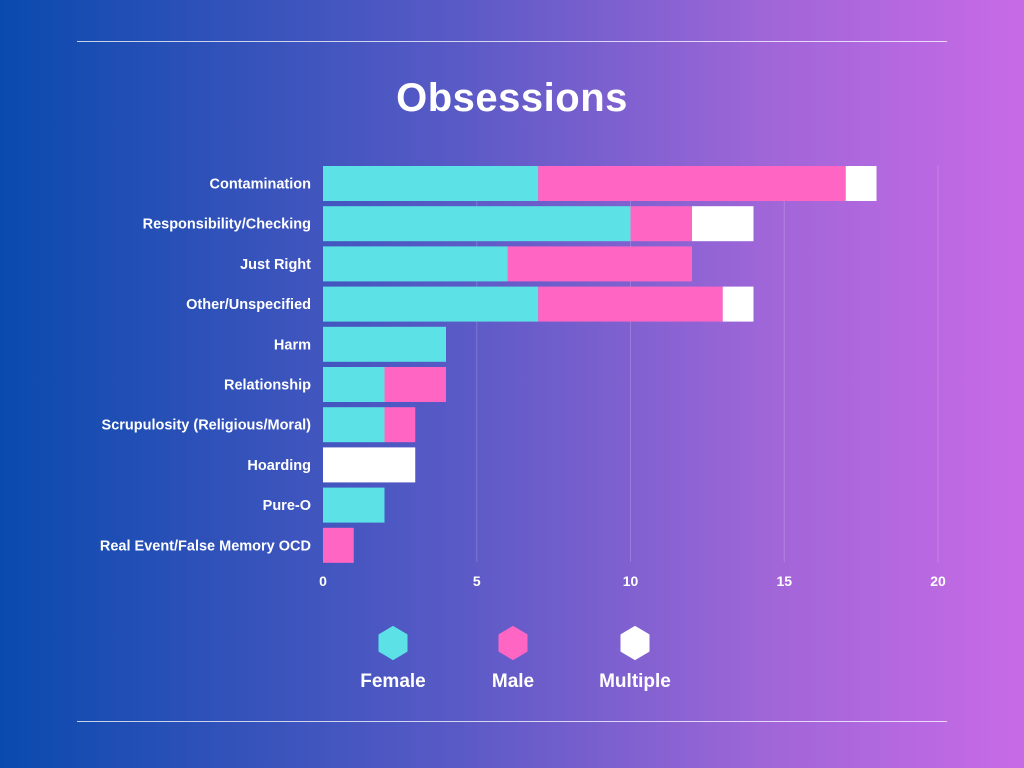 The width and height of the screenshot is (1024, 768). I want to click on legend-label: Female, so click(393, 681).